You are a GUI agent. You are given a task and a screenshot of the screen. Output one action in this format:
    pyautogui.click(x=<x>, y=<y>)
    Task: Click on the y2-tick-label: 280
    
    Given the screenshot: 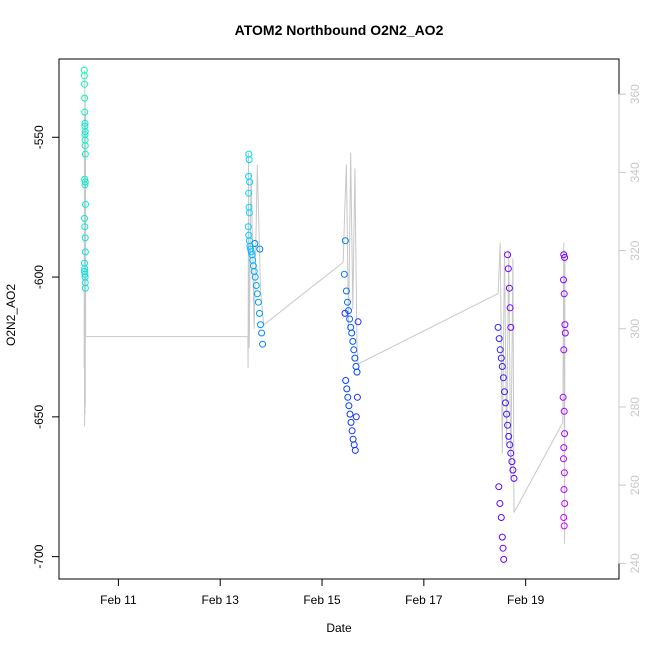 What is the action you would take?
    pyautogui.click(x=635, y=407)
    